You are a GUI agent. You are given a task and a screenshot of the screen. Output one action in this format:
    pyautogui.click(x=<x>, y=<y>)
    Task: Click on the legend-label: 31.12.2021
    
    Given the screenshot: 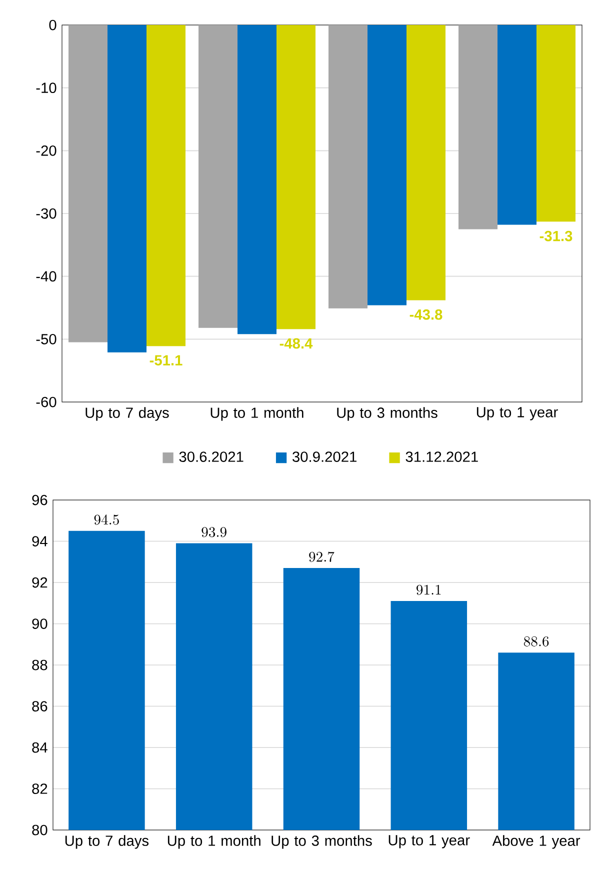 What is the action you would take?
    pyautogui.click(x=442, y=457)
    